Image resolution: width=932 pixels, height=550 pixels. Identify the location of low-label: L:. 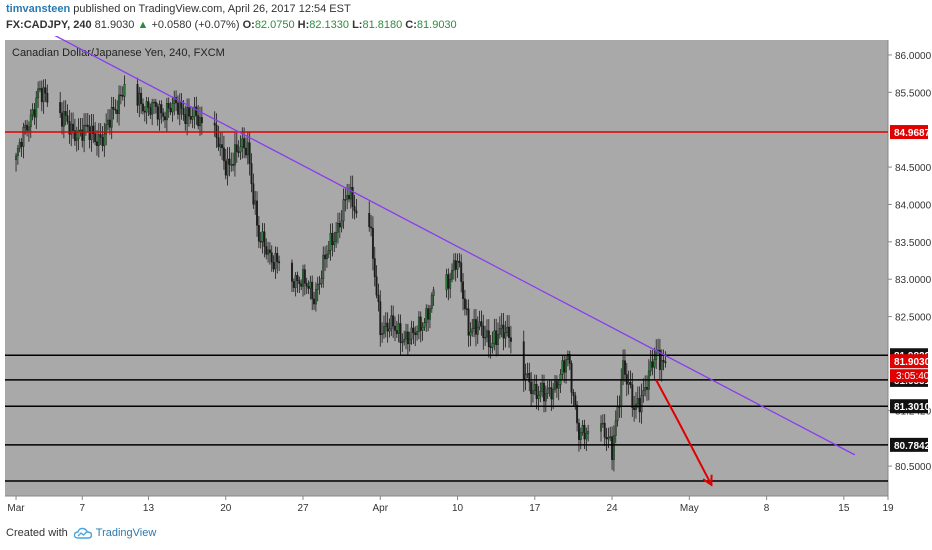
(357, 25).